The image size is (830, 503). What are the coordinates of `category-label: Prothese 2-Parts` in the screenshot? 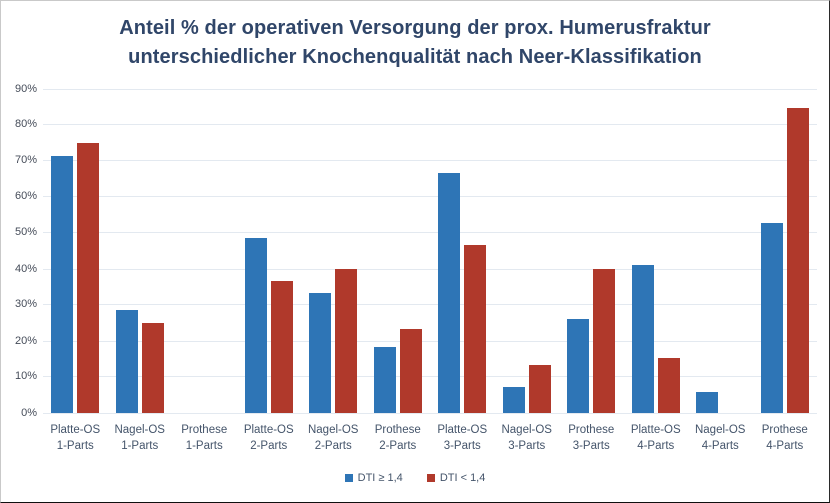 It's located at (397, 438).